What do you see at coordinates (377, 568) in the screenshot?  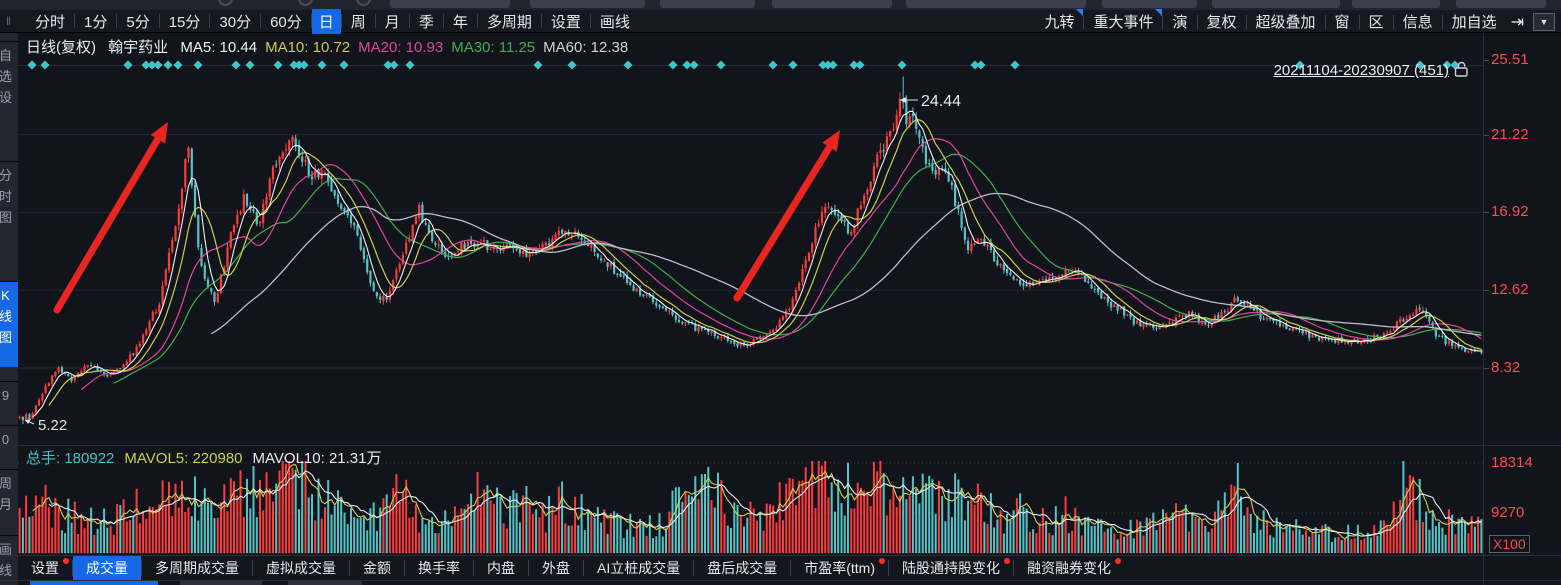 I see `indicator-tab-4: 金额` at bounding box center [377, 568].